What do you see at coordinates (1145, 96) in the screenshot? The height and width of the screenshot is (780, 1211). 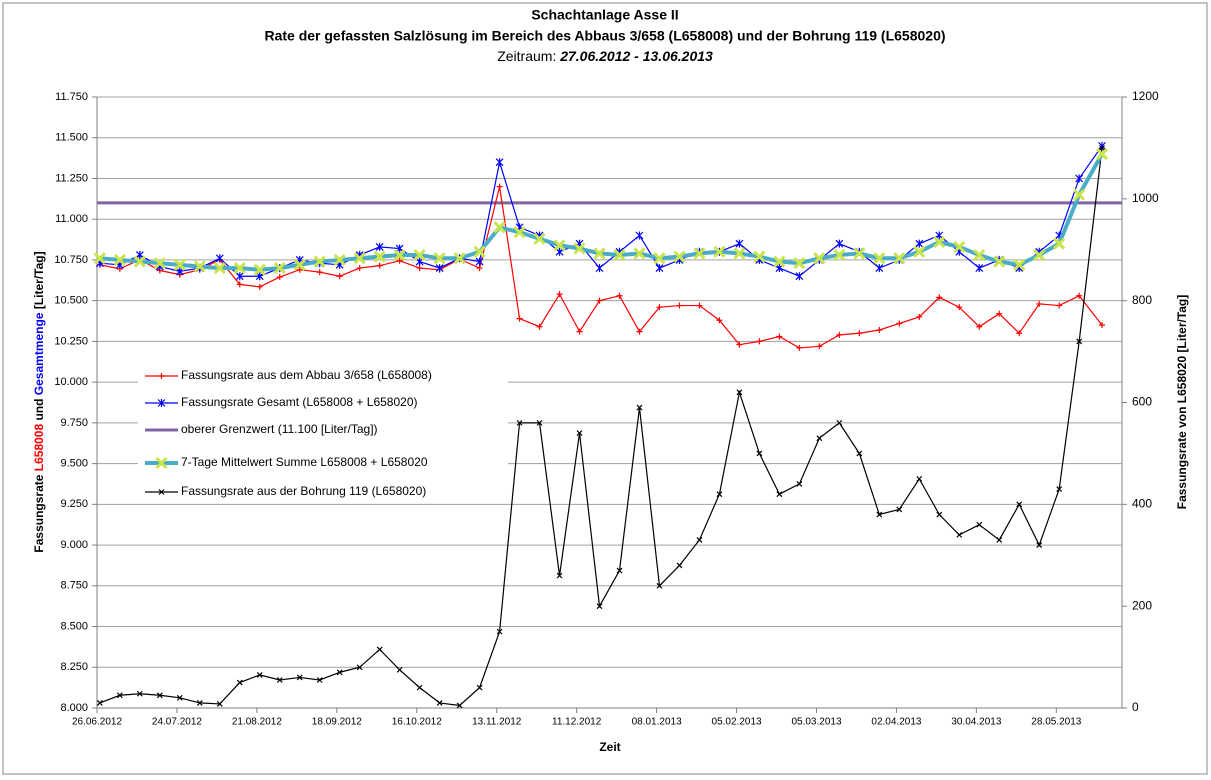 I see `y2-tick-label: 1200` at bounding box center [1145, 96].